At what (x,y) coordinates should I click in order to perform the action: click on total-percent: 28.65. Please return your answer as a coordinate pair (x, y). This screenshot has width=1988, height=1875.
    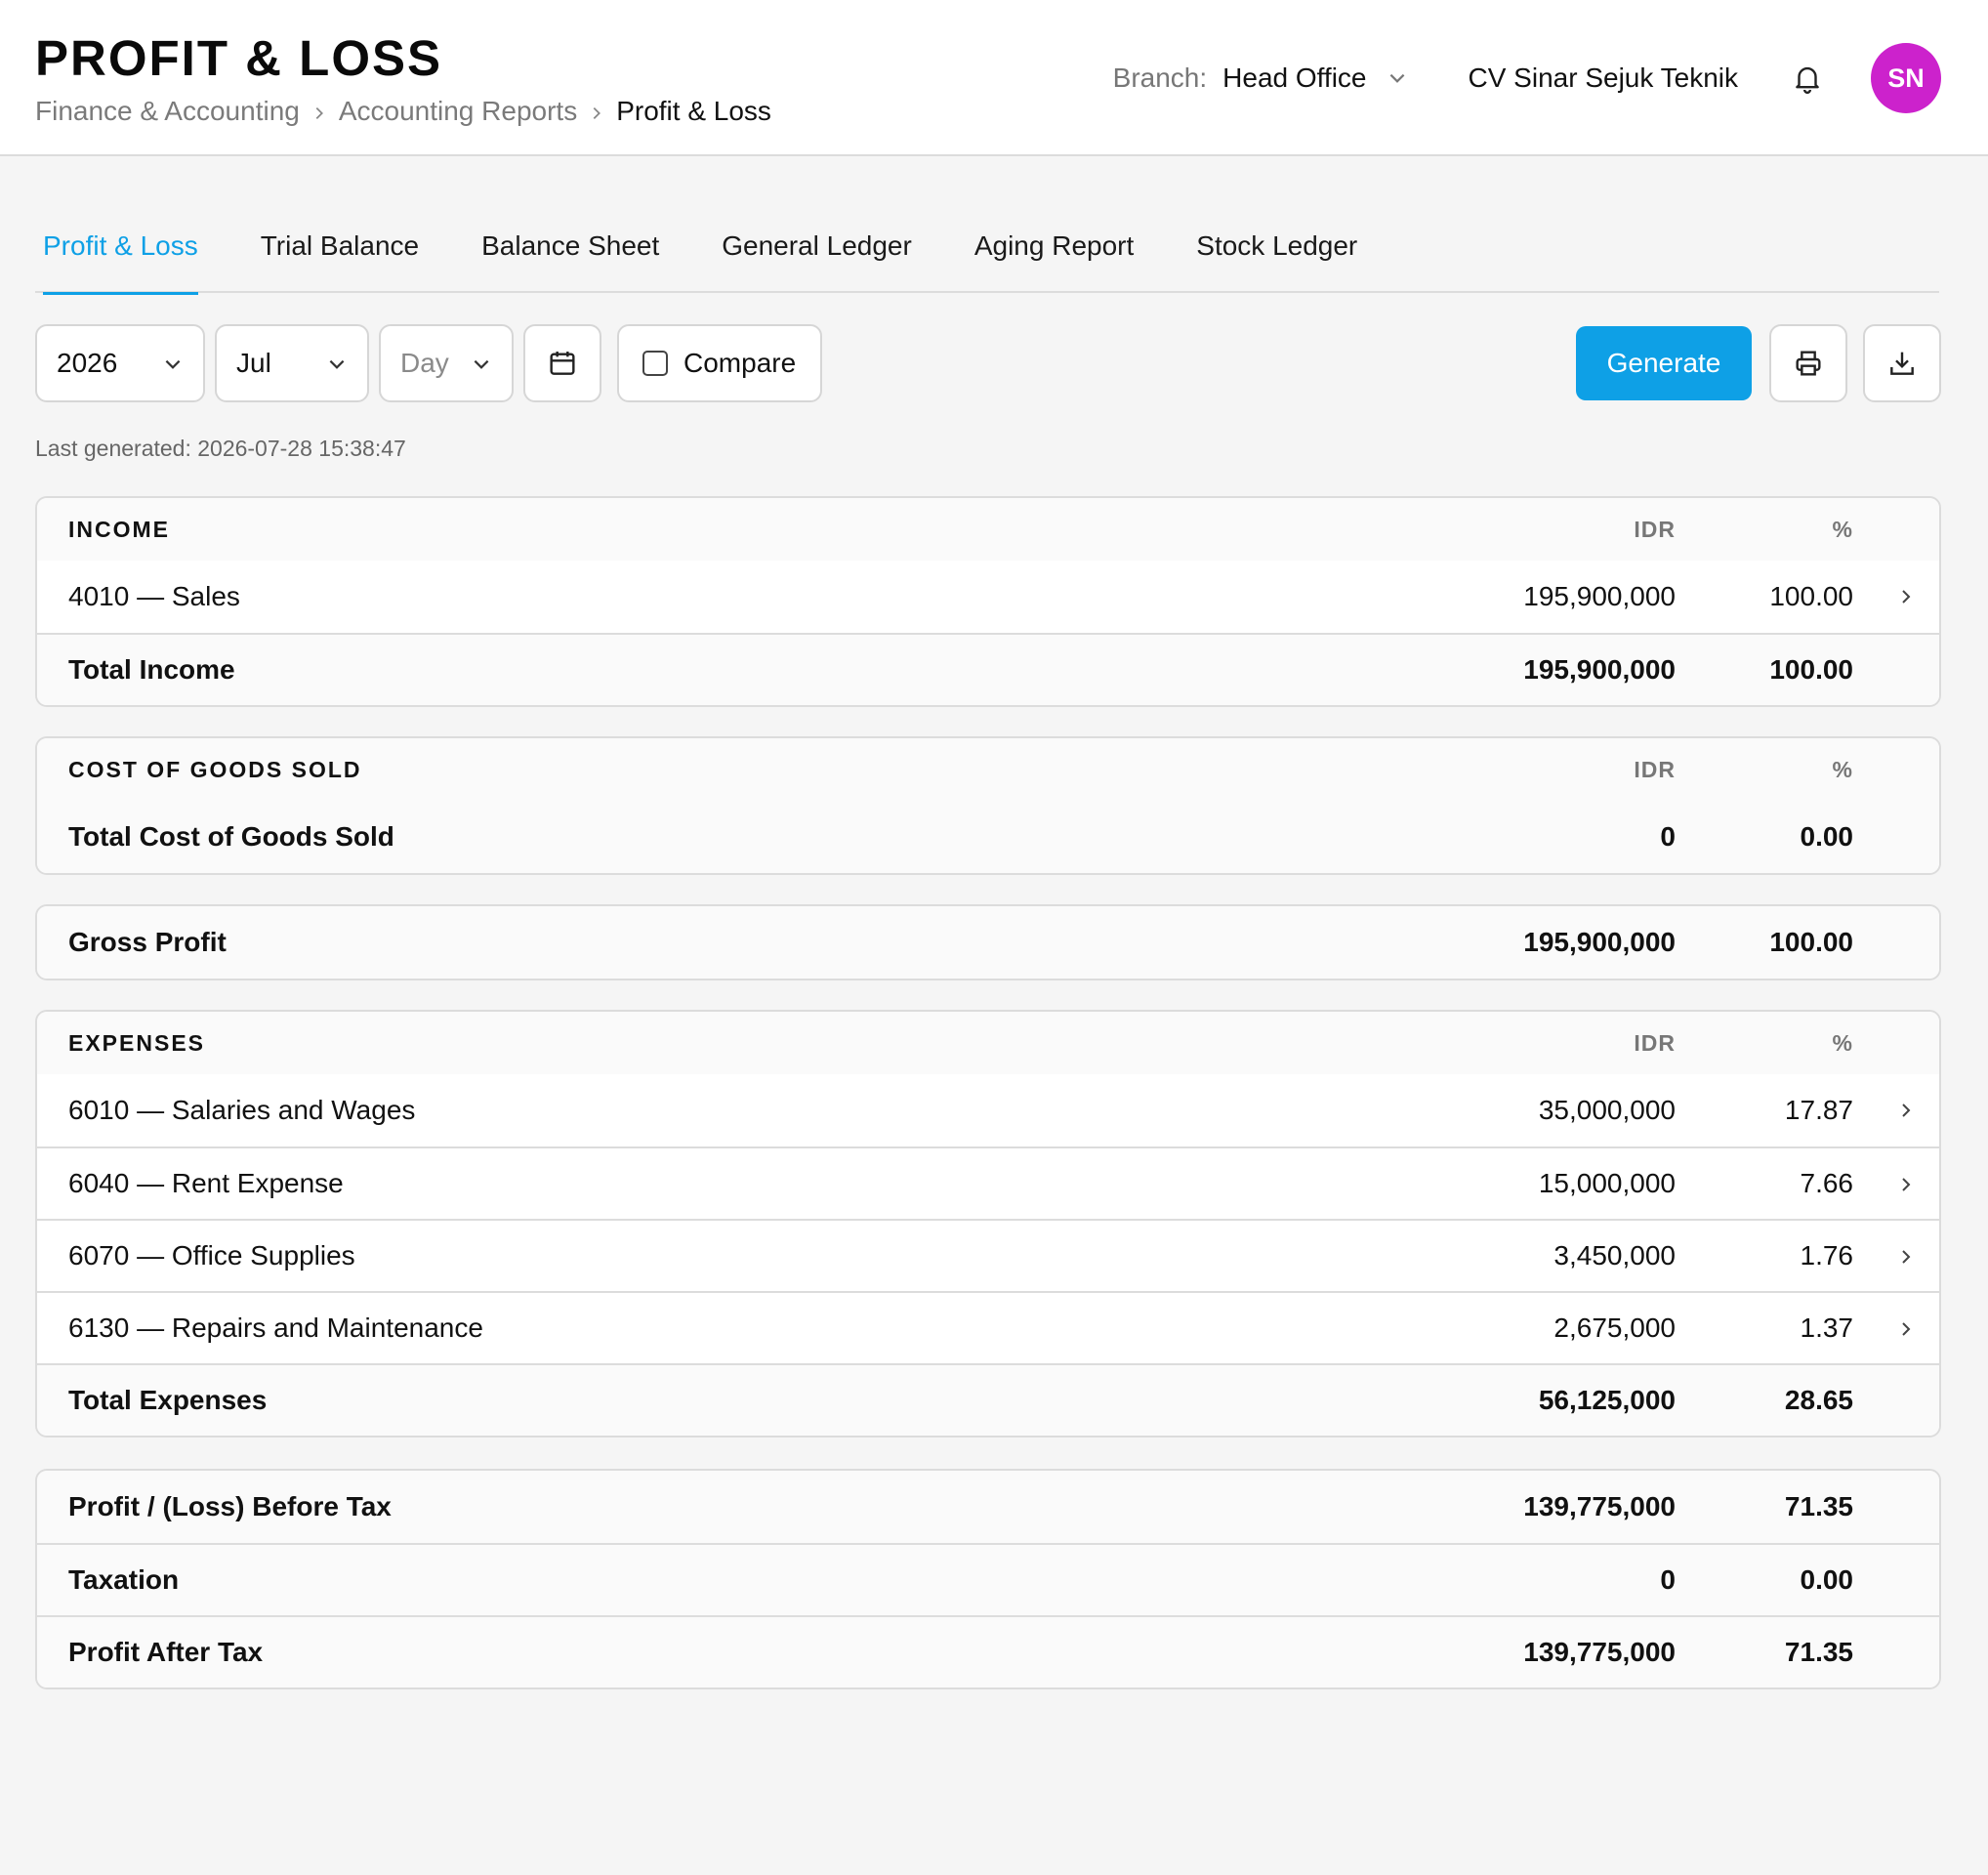
    Looking at the image, I should click on (1818, 1400).